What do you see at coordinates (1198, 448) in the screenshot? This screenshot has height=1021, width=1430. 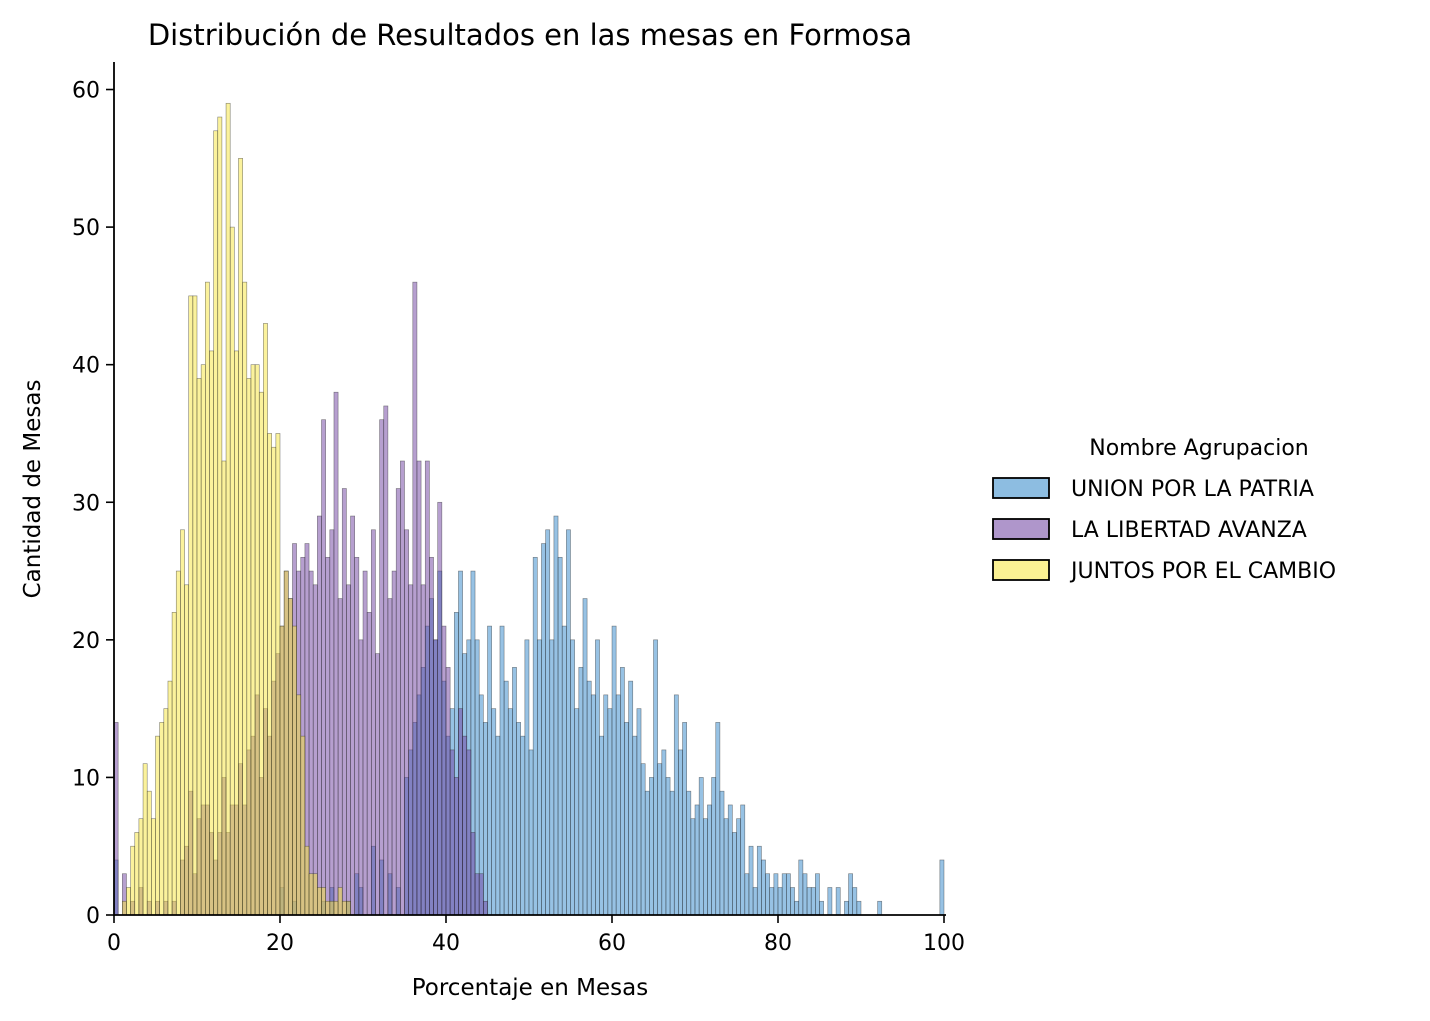 I see `legend-title: Nombre Agrupacion` at bounding box center [1198, 448].